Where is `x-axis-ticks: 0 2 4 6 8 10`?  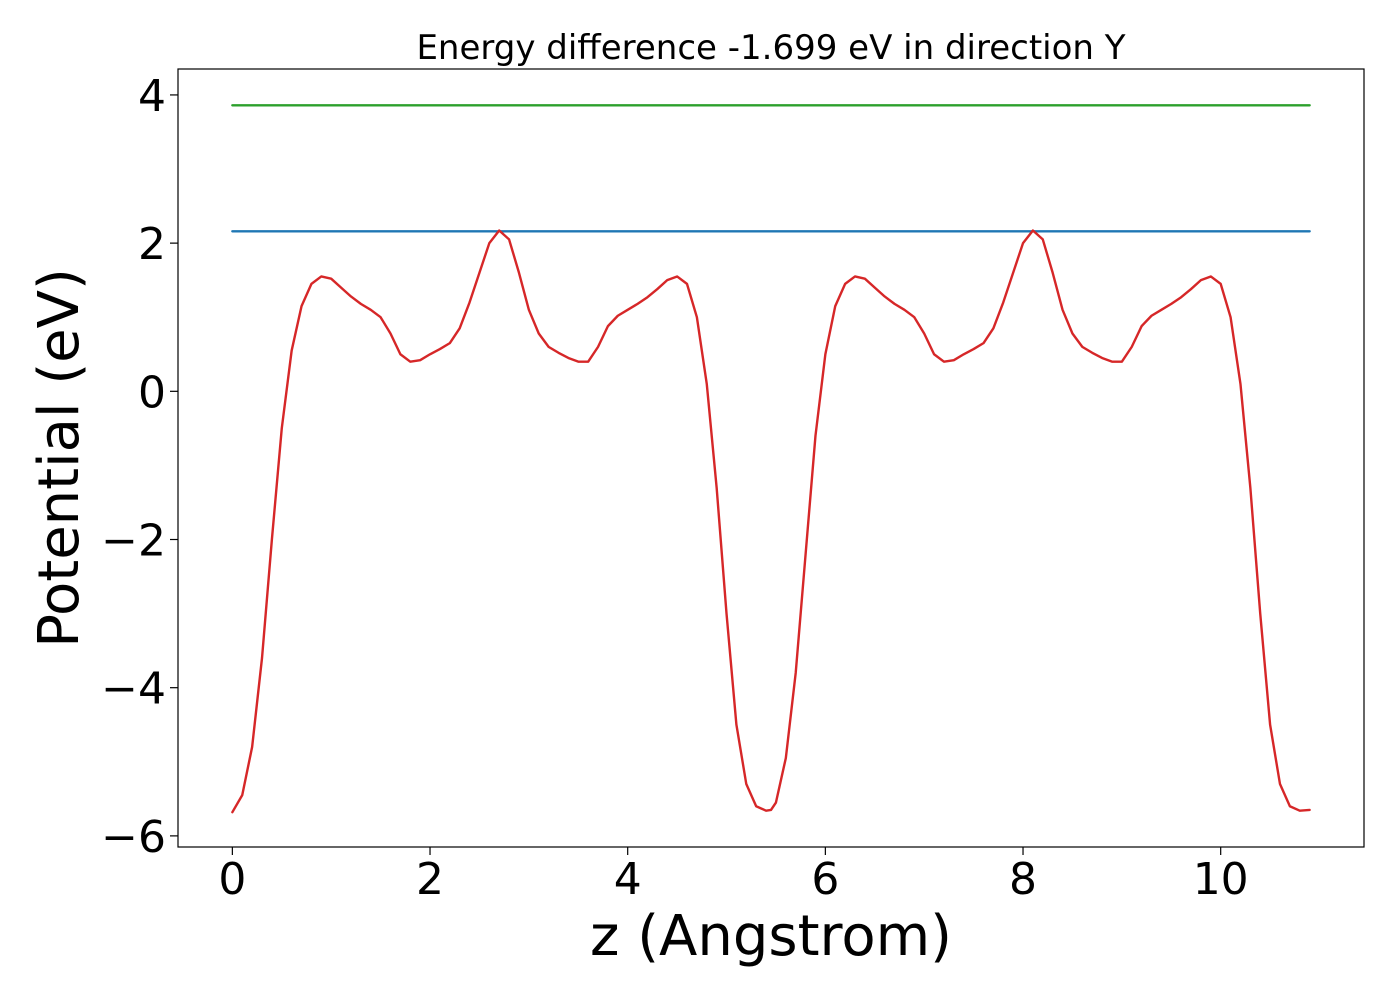 x-axis-ticks: 0 2 4 6 8 10 is located at coordinates (733, 876).